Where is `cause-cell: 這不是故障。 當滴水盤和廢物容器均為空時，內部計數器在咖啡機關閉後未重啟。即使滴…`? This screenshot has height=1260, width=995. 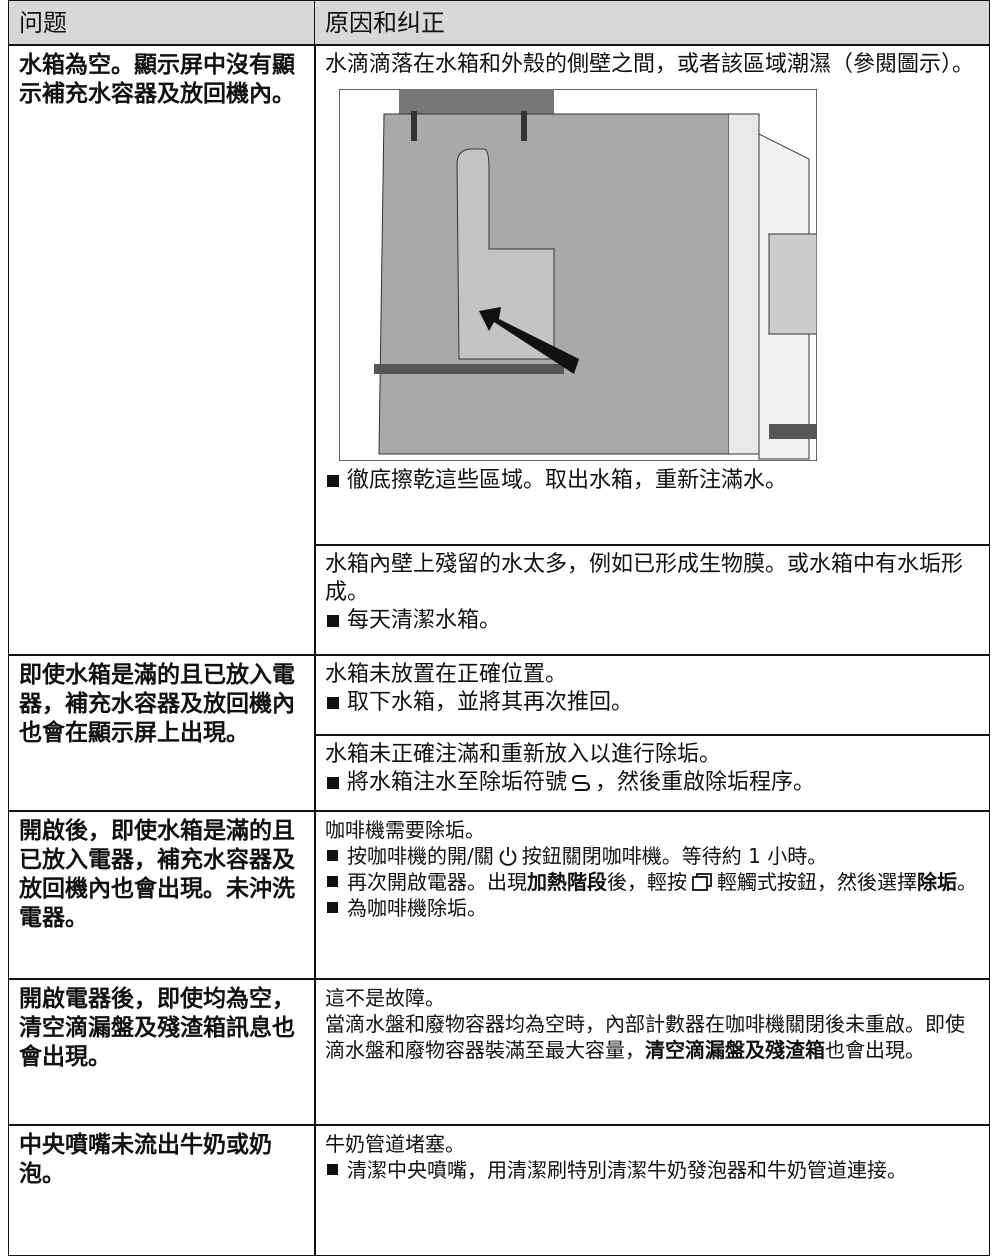 cause-cell: 這不是故障。 當滴水盤和廢物容器均為空時，內部計數器在咖啡機關閉後未重啟。即使滴… is located at coordinates (652, 1052).